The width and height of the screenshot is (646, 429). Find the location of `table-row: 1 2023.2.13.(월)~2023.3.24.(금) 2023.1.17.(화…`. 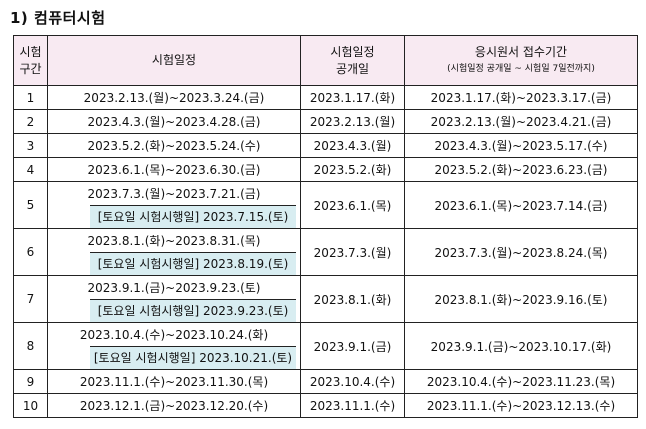

table-row: 1 2023.2.13.(월)~2023.3.24.(금) 2023.1.17.(화… is located at coordinates (325, 97).